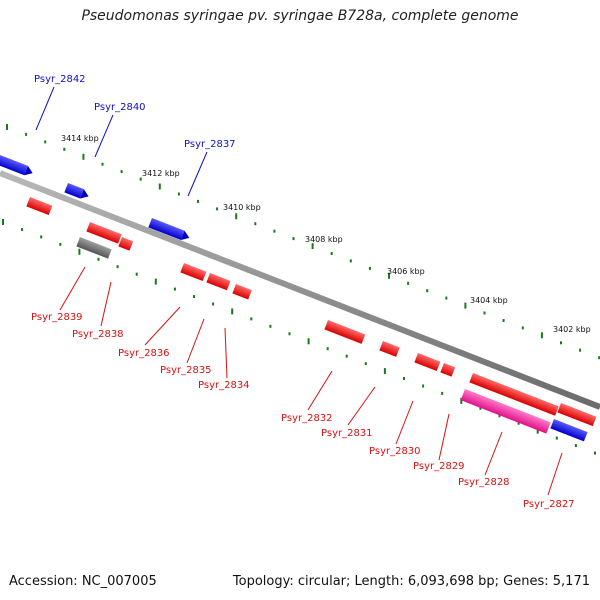 This screenshot has width=600, height=600. What do you see at coordinates (489, 300) in the screenshot?
I see `kbp-label-3404: 3404 kbp` at bounding box center [489, 300].